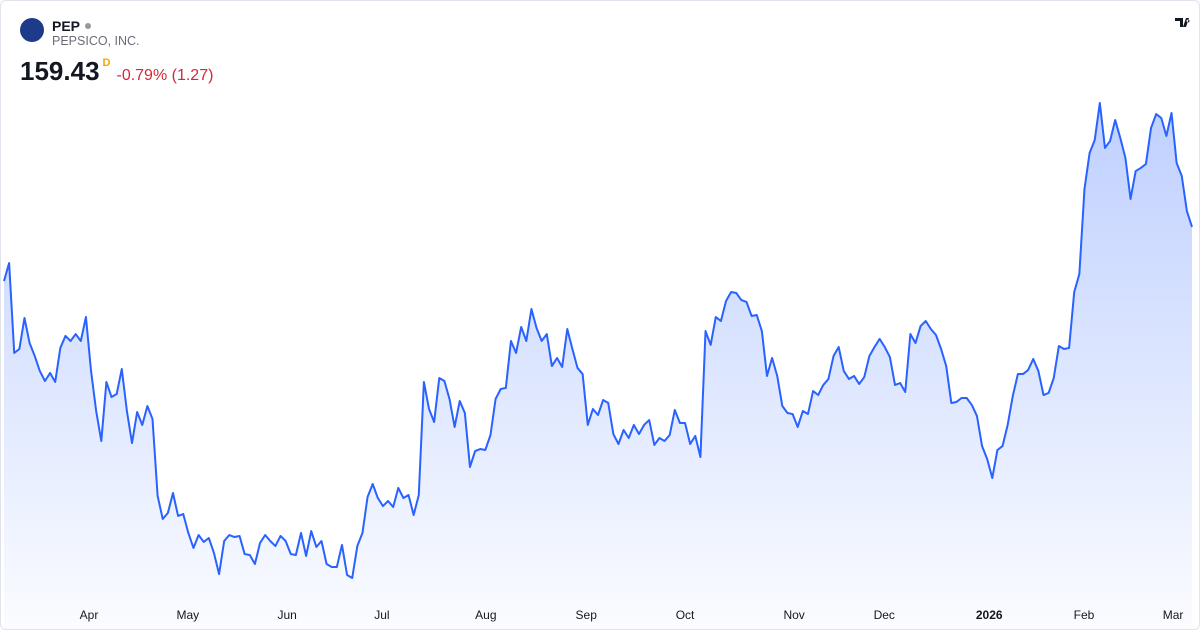  I want to click on symbol-row: PEP, so click(116, 28).